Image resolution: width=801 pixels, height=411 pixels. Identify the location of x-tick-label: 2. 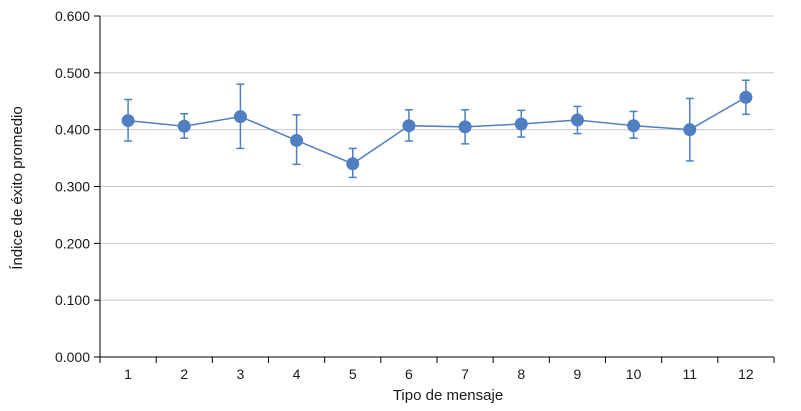
(184, 374).